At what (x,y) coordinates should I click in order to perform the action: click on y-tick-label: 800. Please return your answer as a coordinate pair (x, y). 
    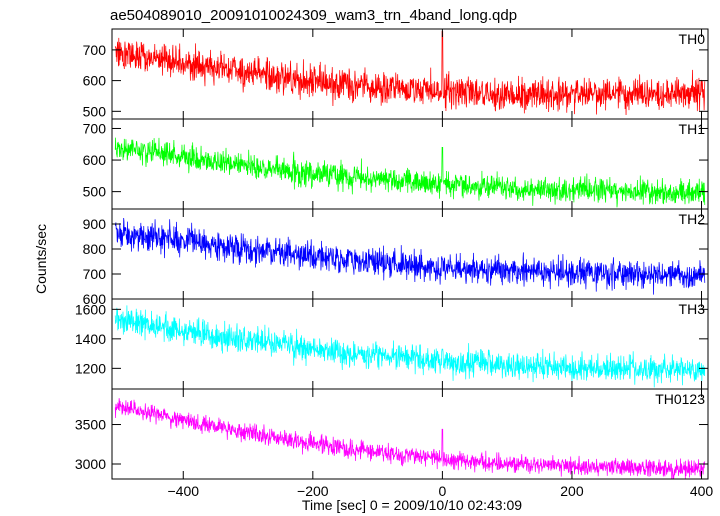
    Looking at the image, I should click on (95, 249).